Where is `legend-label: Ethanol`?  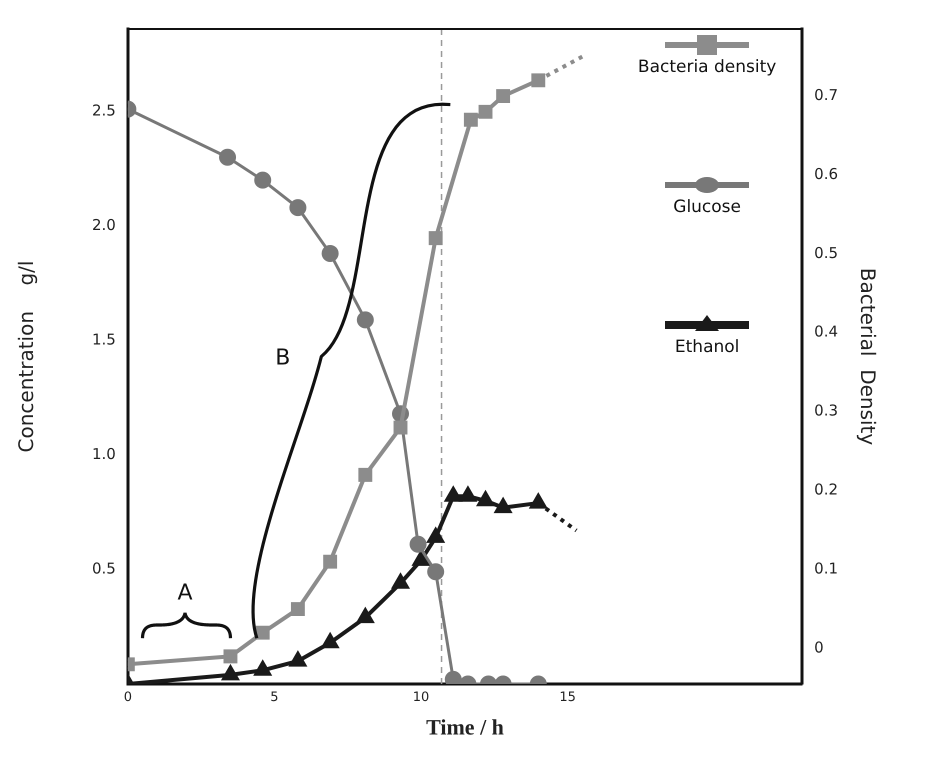
legend-label: Ethanol is located at coordinates (707, 347).